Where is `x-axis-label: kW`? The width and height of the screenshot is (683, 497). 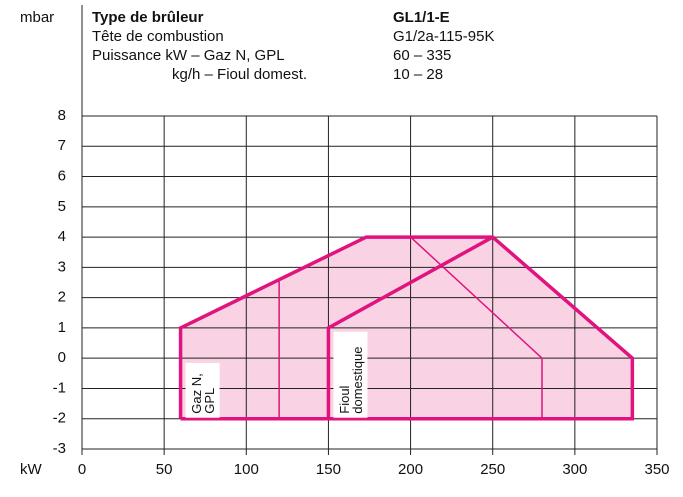
x-axis-label: kW is located at coordinates (31, 469).